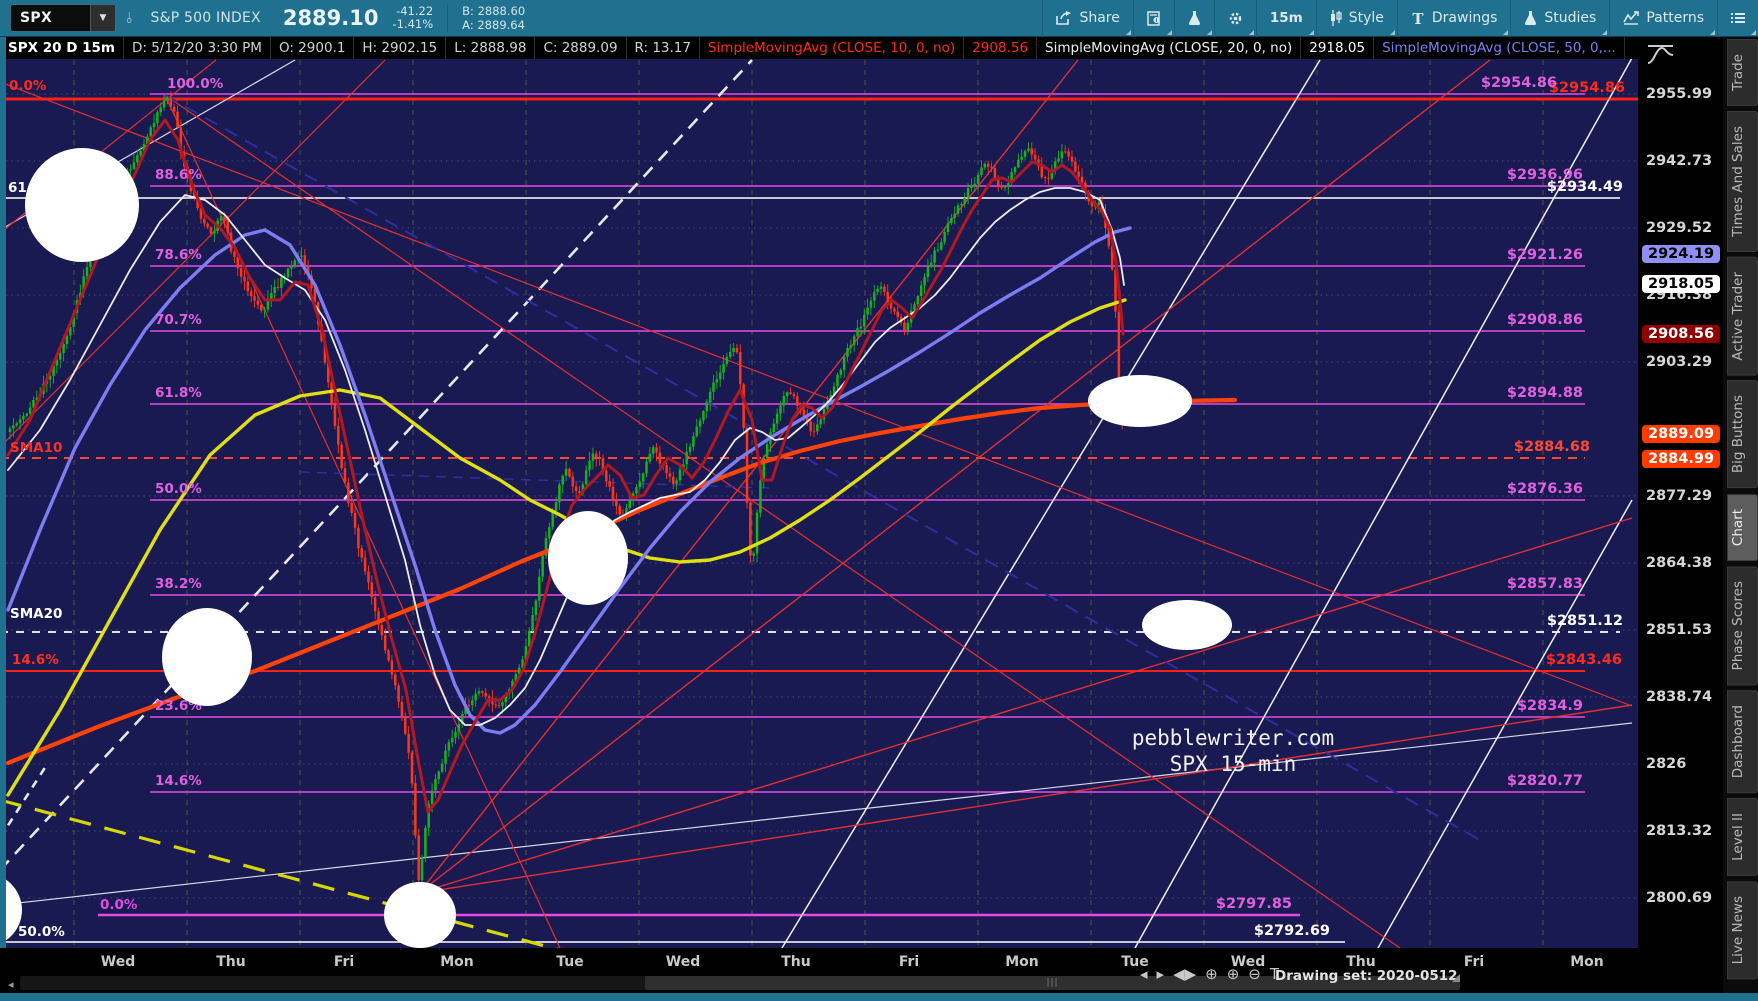 The height and width of the screenshot is (1001, 1758). I want to click on candle-icon, so click(1336, 18).